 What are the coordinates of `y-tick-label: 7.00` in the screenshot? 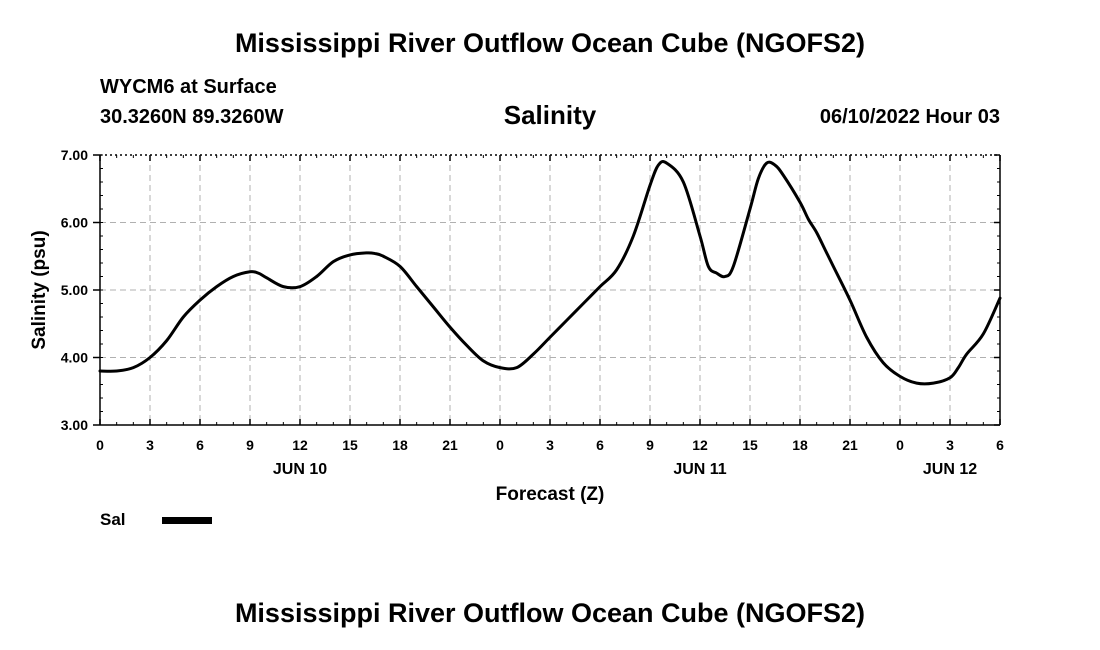 It's located at (74, 155).